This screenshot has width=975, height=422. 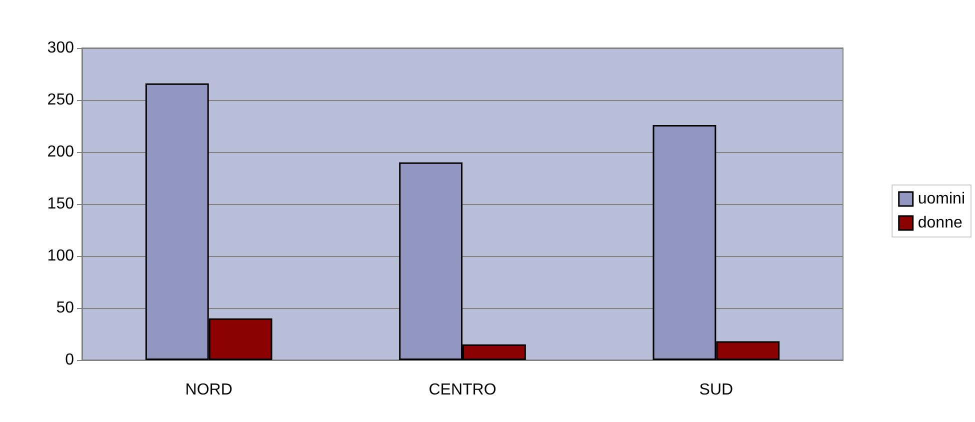 I want to click on y-tick-label: 250, so click(x=60, y=100).